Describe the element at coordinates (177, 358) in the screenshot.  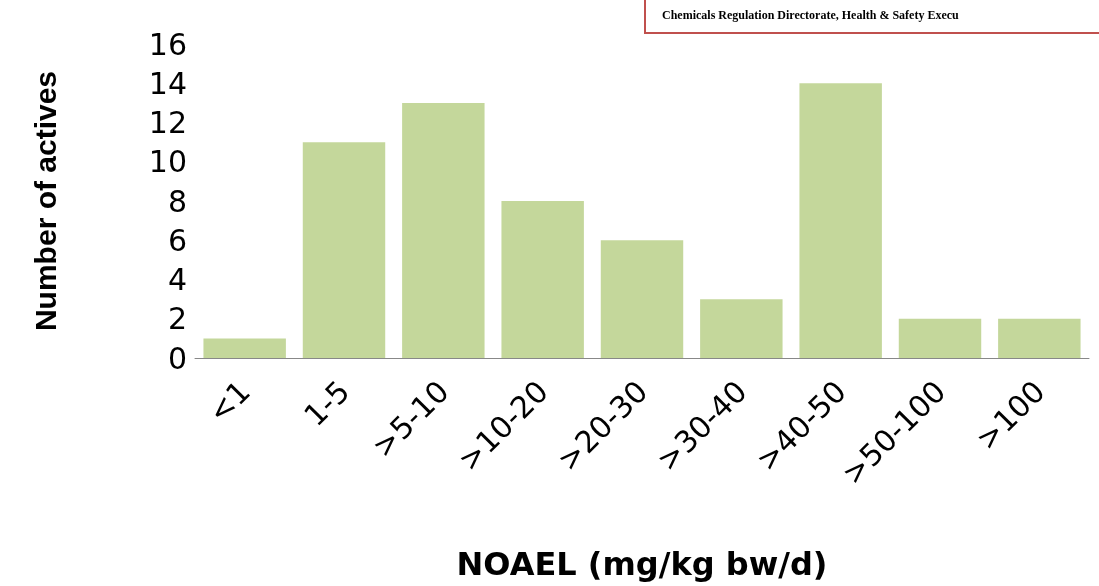
I see `y-tick-label: 0` at that location.